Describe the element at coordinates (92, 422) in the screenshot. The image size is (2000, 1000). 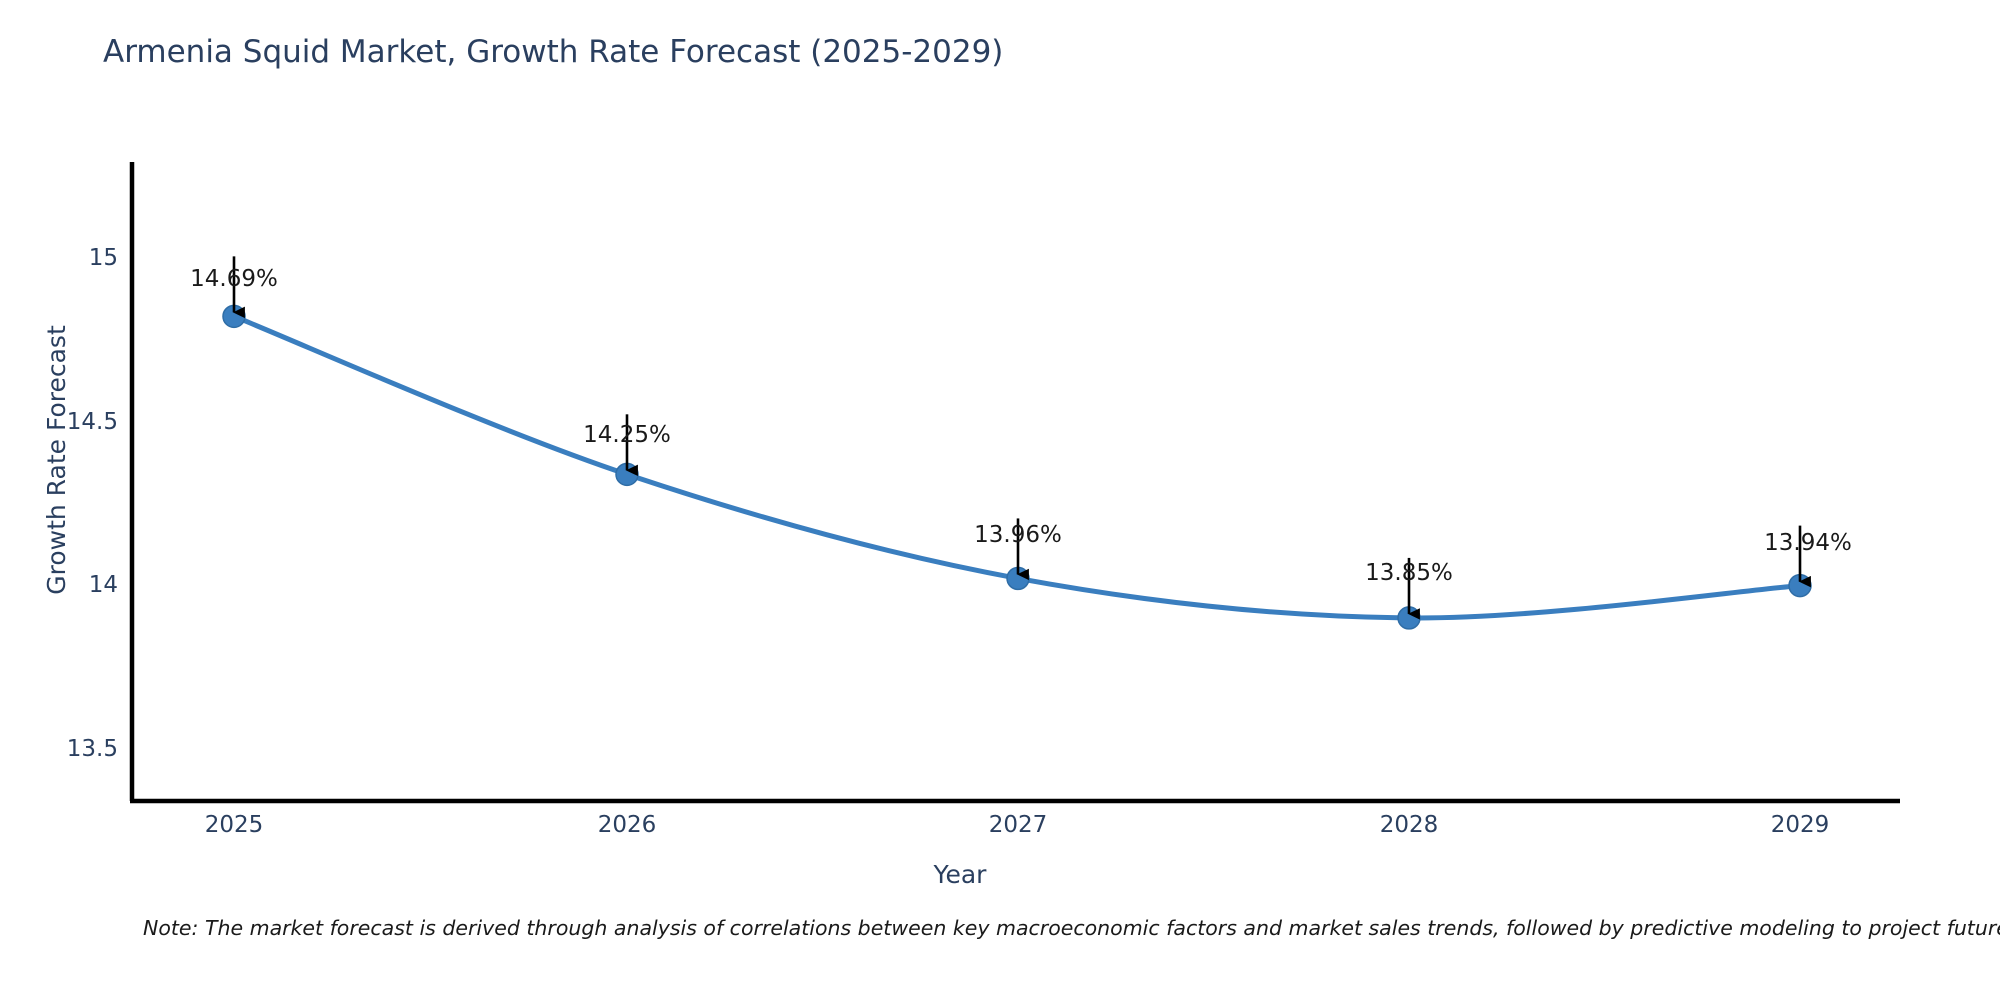
I see `y-tick-label: 14.5` at that location.